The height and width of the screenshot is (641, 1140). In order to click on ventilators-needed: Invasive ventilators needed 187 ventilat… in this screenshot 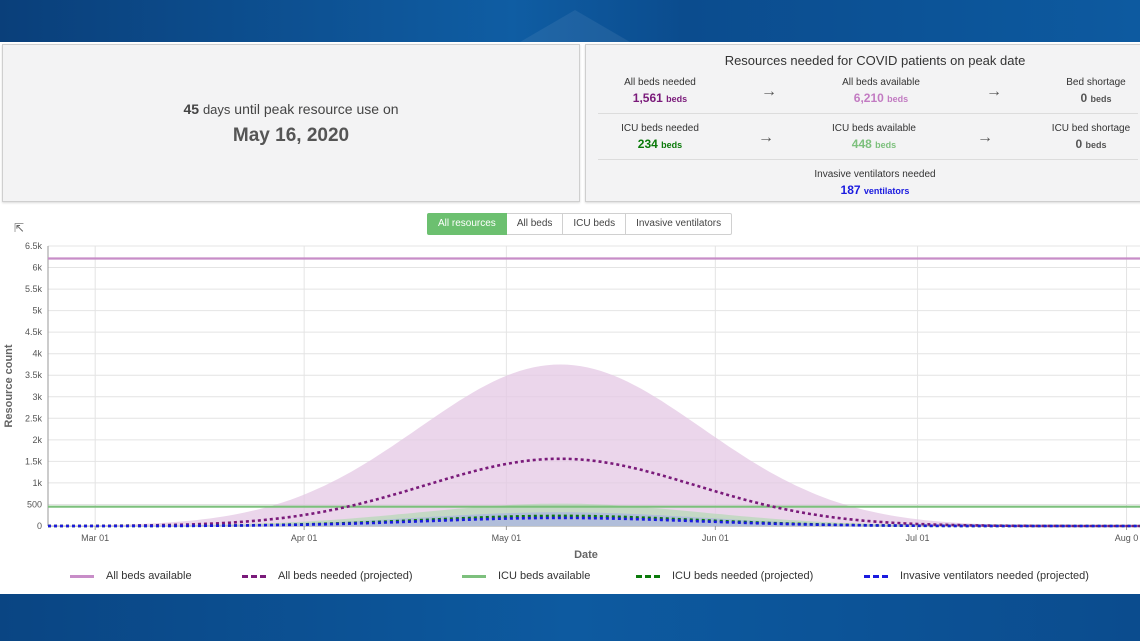, I will do `click(875, 183)`.